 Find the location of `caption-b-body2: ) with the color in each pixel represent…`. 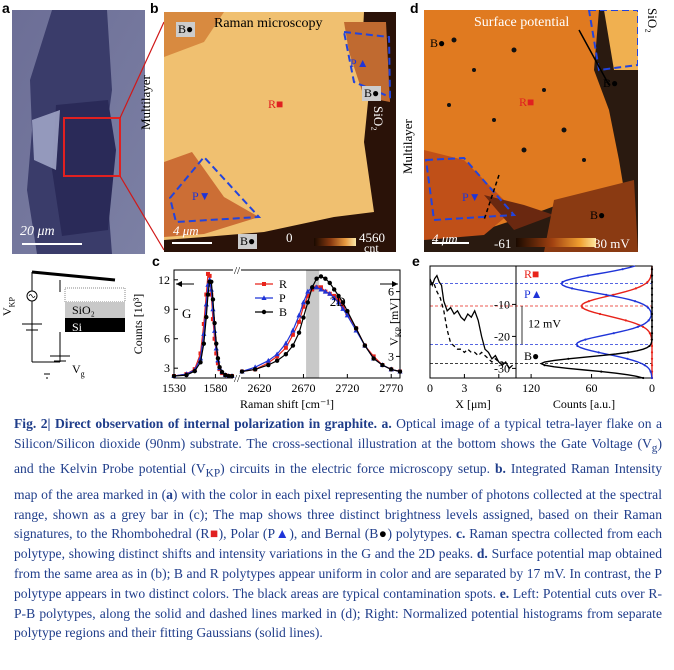

caption-b-body2: ) with the color in each pixel represent… is located at coordinates (338, 514).